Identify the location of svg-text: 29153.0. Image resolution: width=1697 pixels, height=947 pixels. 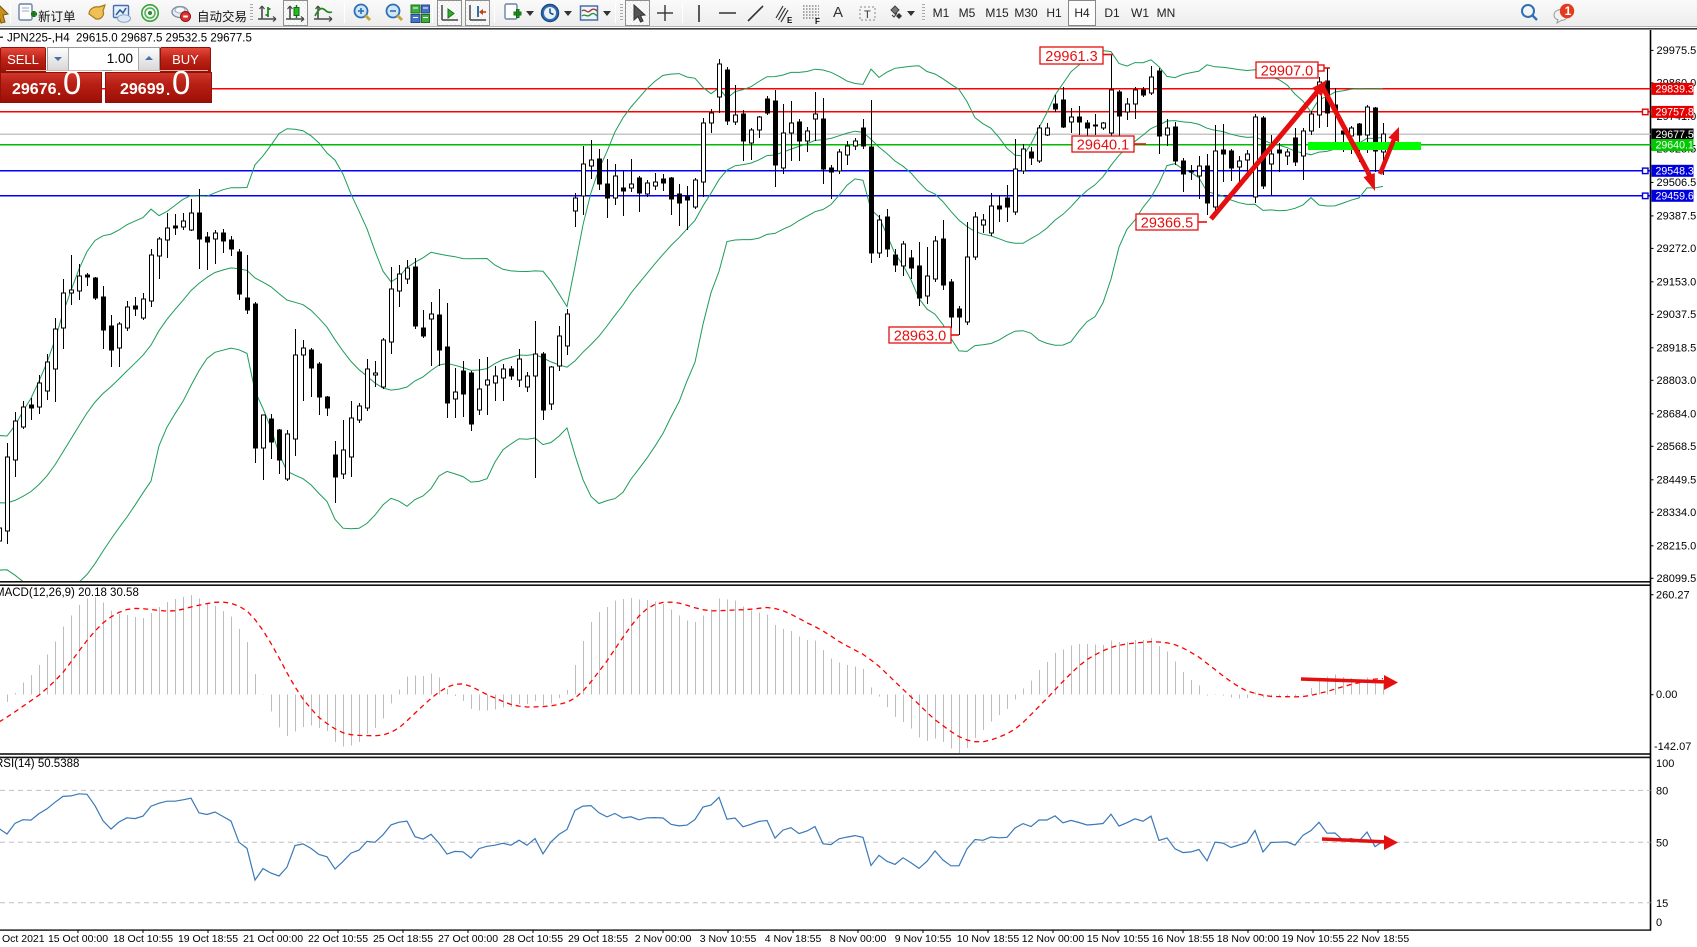
(1677, 283).